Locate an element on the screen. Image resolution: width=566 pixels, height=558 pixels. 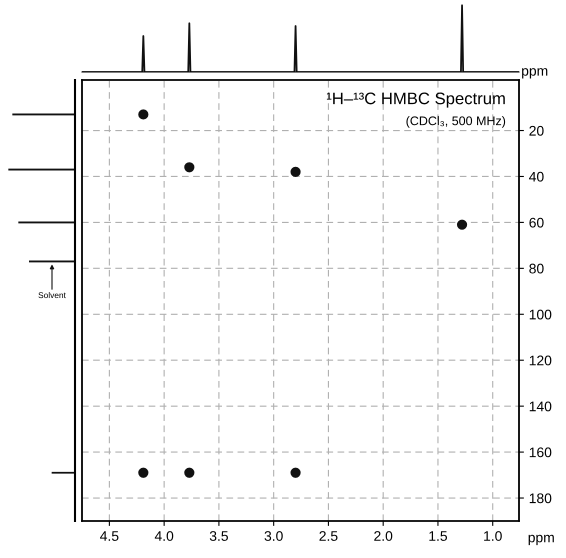
x-tick-label: 2.0 is located at coordinates (383, 536).